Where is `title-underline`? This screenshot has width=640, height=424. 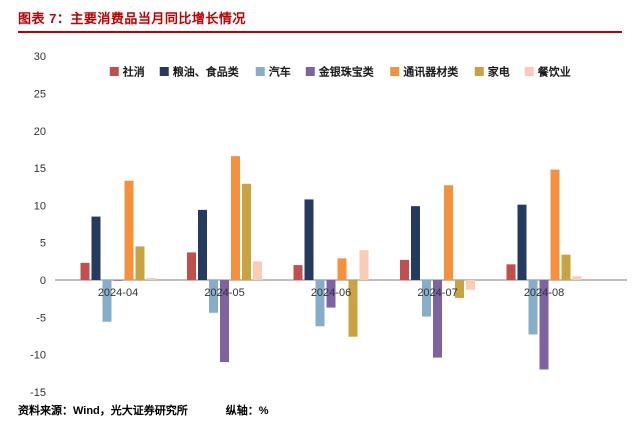
title-underline is located at coordinates (320, 32).